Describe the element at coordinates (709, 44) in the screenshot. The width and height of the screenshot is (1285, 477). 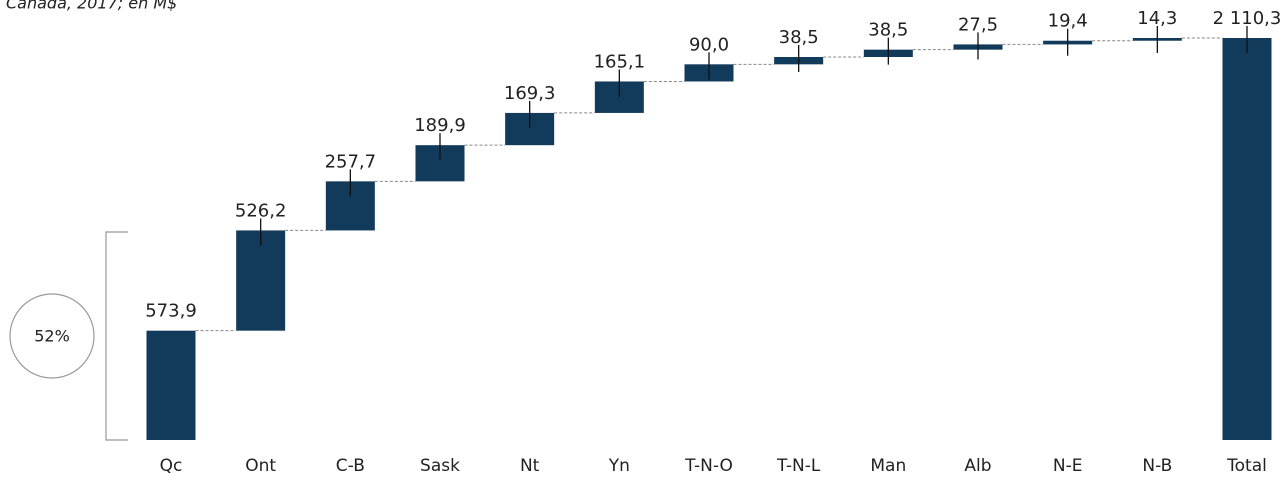
I see `value-label: 90,0` at that location.